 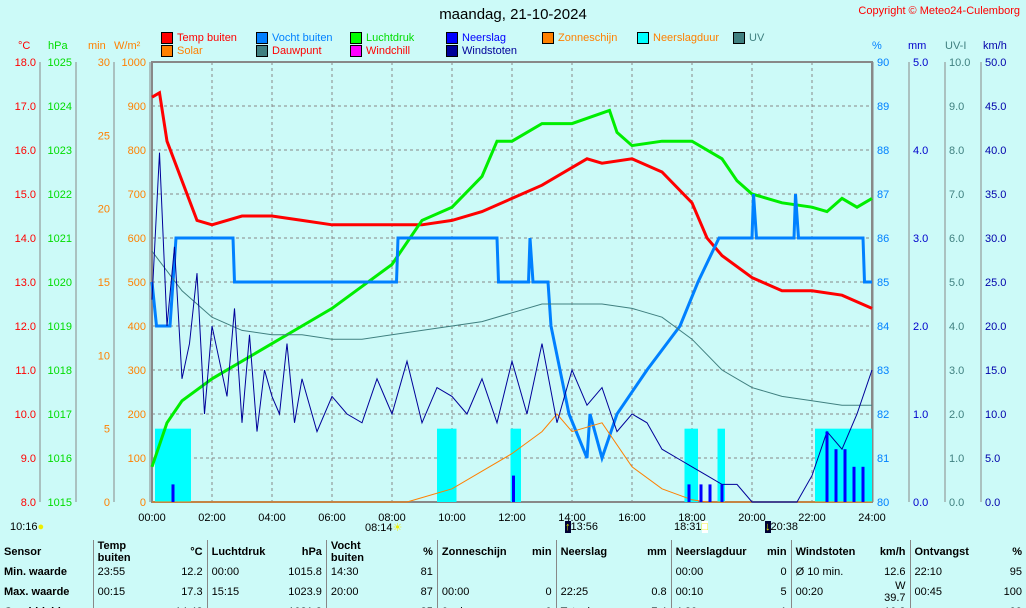 What do you see at coordinates (104, 283) in the screenshot?
I see `axis-tick-dur: 15` at bounding box center [104, 283].